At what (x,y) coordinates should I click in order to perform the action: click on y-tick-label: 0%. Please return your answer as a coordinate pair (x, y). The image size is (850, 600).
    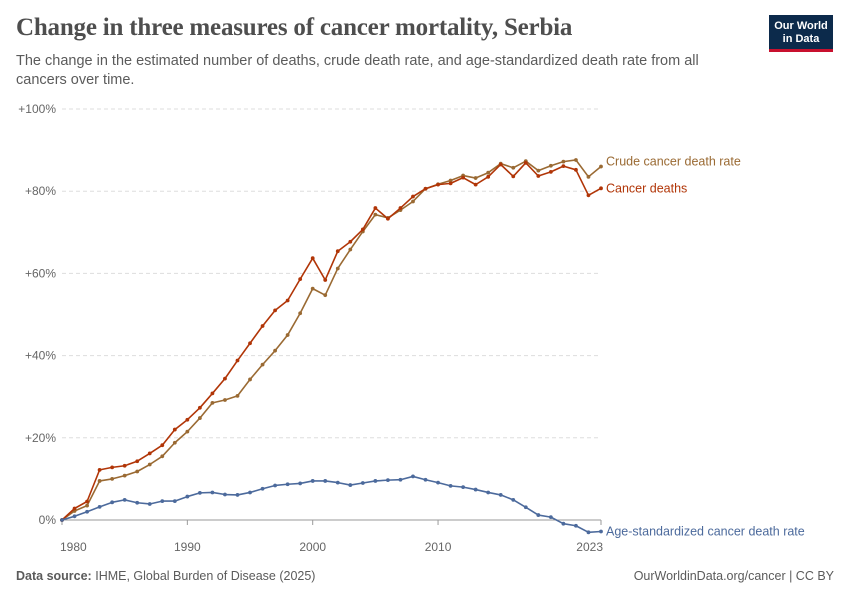
    Looking at the image, I should click on (48, 520).